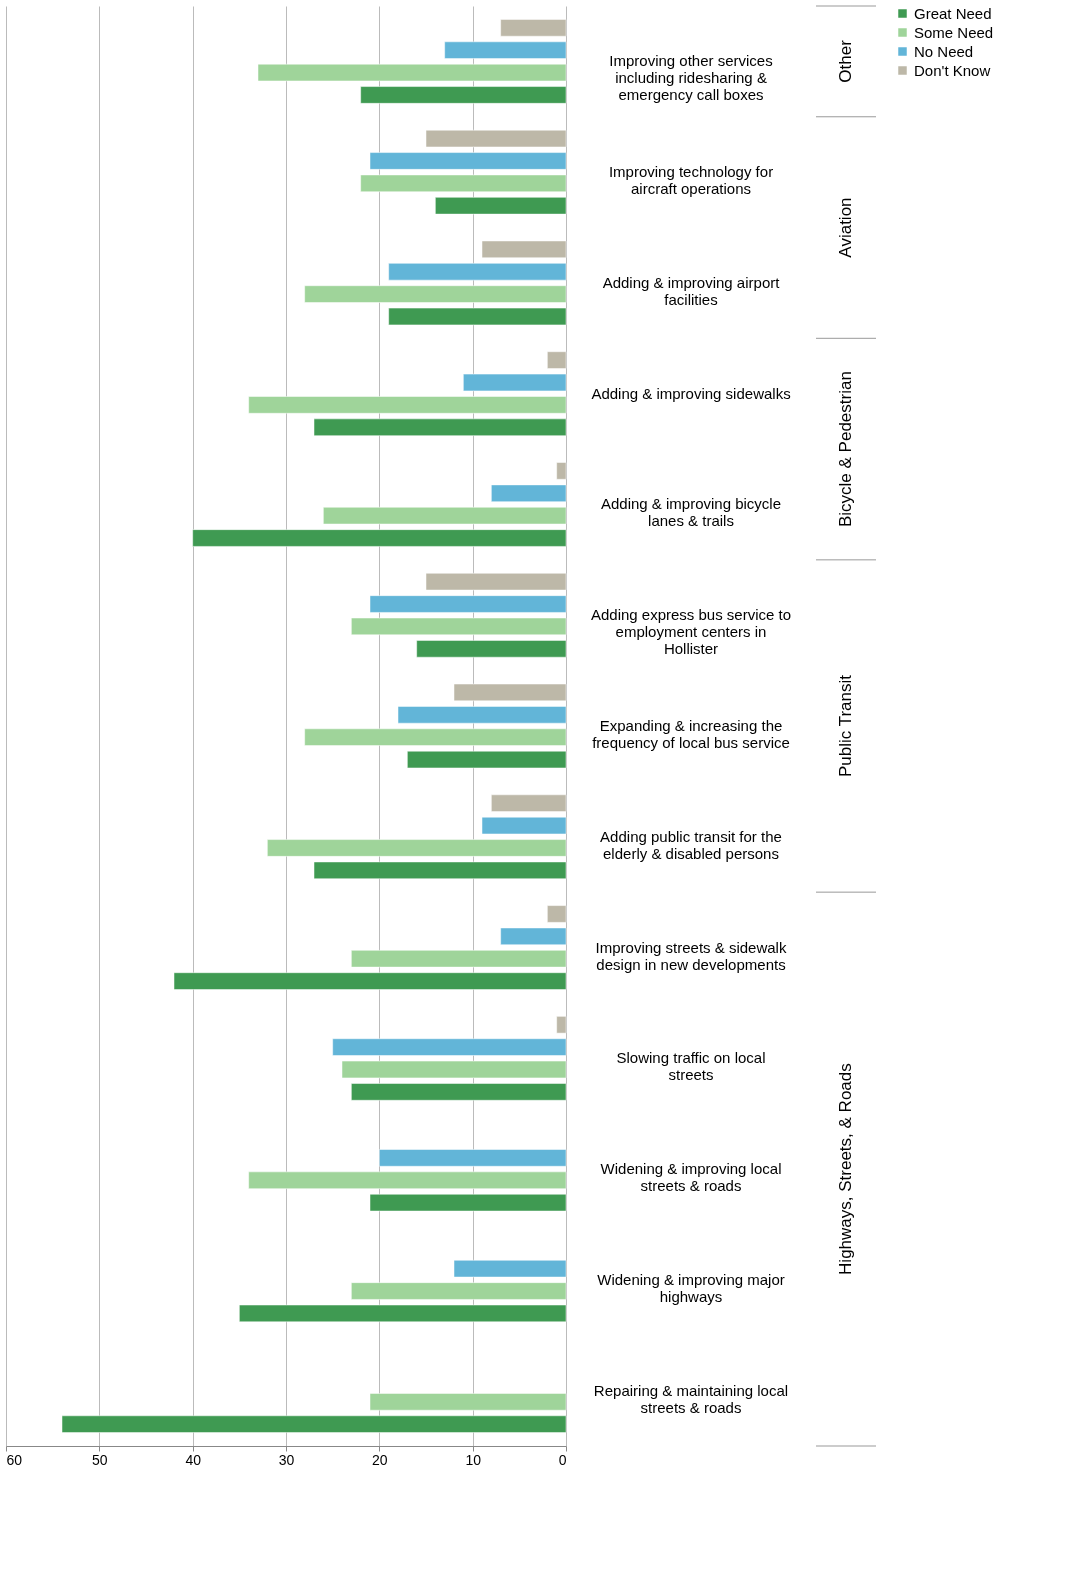 The image size is (1076, 1592). I want to click on y-tick-label: Improving technology for aircraft operations, so click(691, 180).